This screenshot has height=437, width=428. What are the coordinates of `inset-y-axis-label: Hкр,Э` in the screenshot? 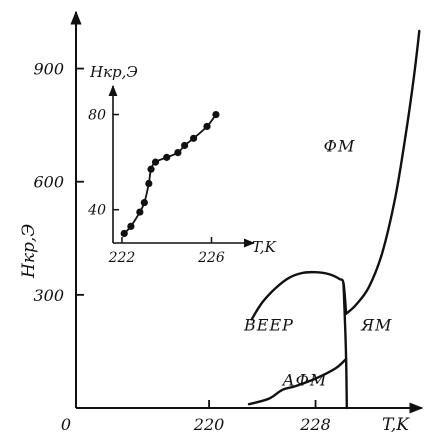 It's located at (113, 72).